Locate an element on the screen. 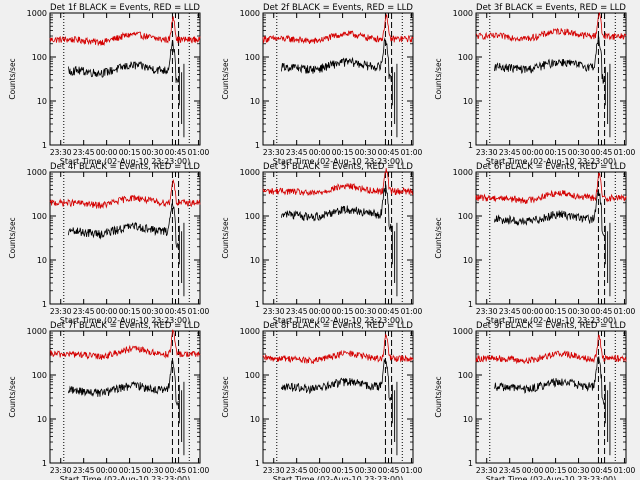 The width and height of the screenshot is (640, 480). panel-title: Det 1f BLACK = Events, RED = LLD is located at coordinates (125, 8).